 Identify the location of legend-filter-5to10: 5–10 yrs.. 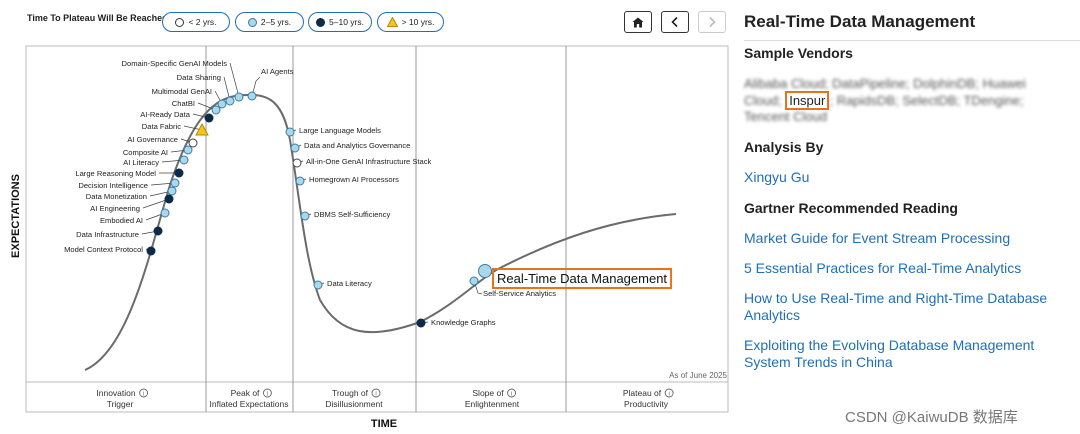
(340, 22).